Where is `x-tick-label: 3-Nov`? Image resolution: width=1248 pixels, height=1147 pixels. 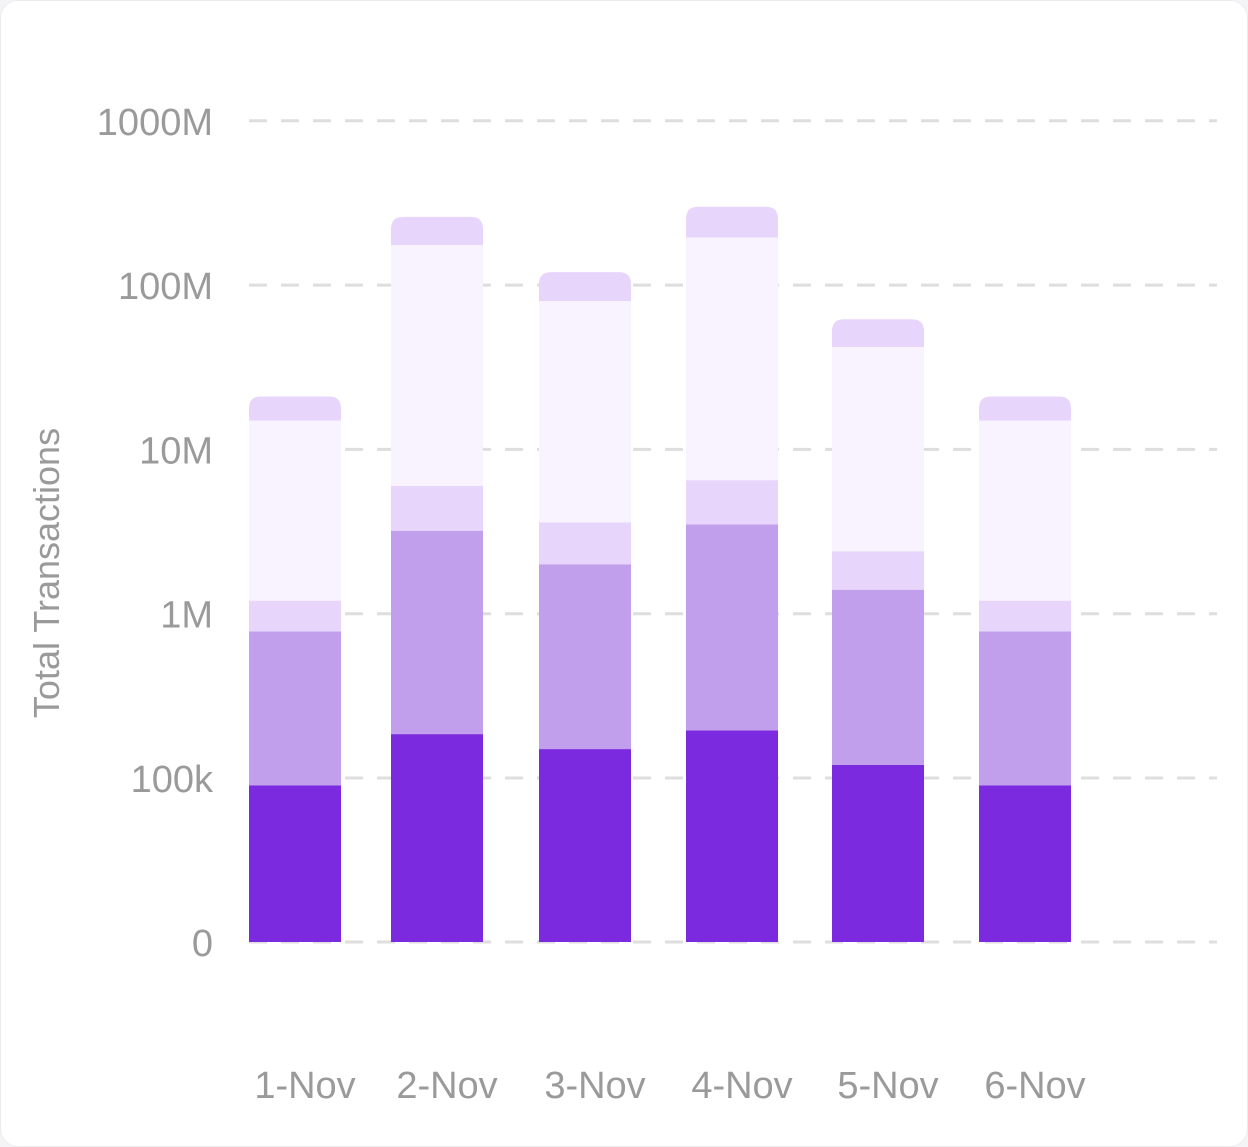 x-tick-label: 3-Nov is located at coordinates (594, 1086).